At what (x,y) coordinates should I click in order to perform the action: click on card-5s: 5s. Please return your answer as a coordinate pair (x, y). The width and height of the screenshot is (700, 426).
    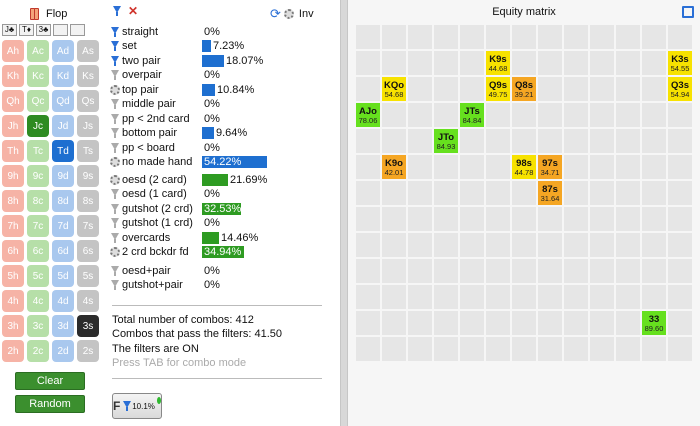
    Looking at the image, I should click on (88, 276).